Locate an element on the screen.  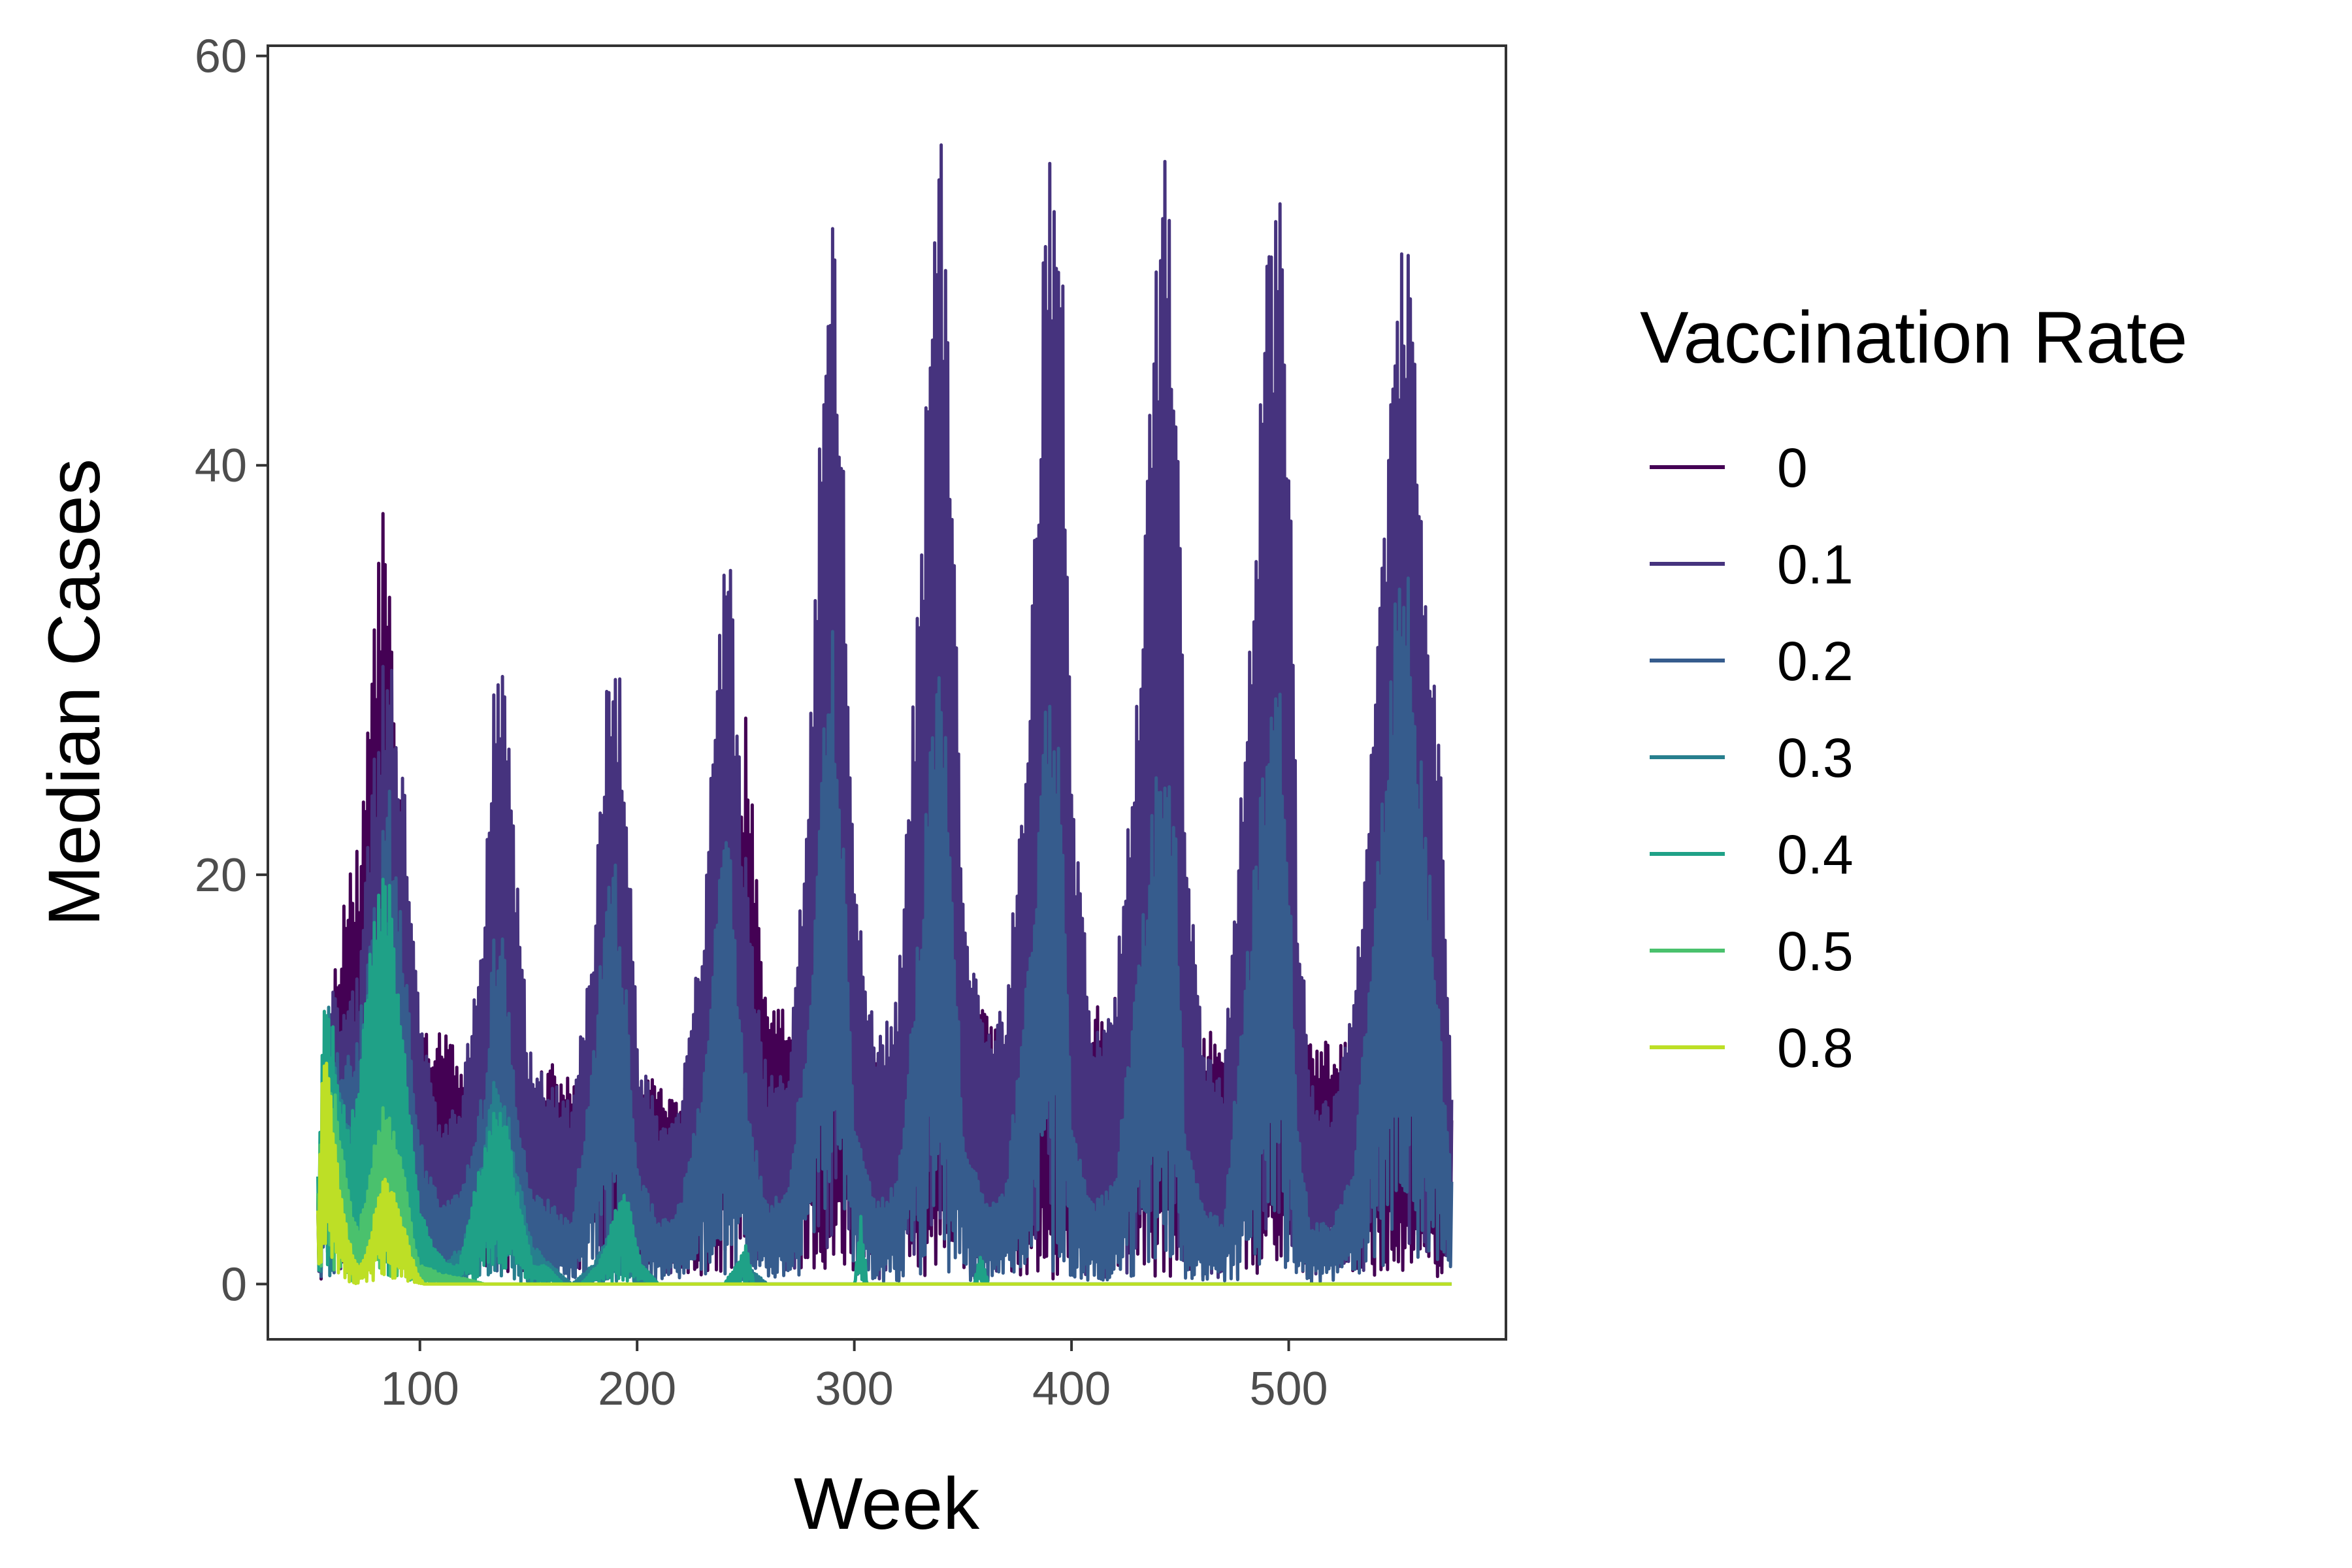
legend-label: 0.4 is located at coordinates (1815, 854).